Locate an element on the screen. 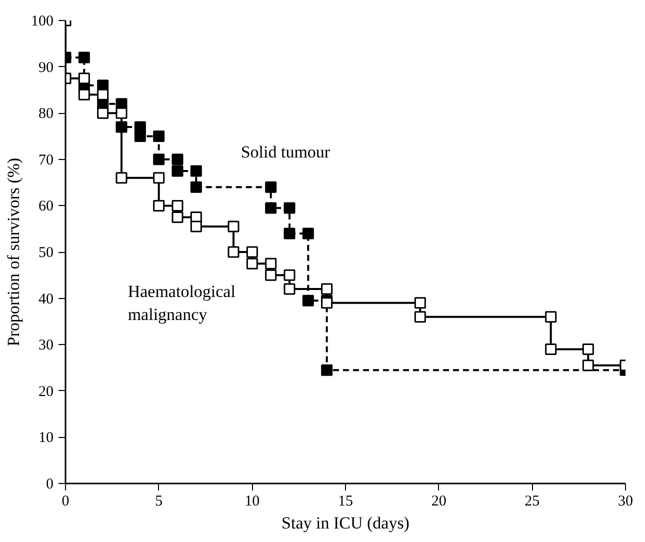 This screenshot has height=542, width=645. series-label: Haematological malignancy is located at coordinates (182, 303).